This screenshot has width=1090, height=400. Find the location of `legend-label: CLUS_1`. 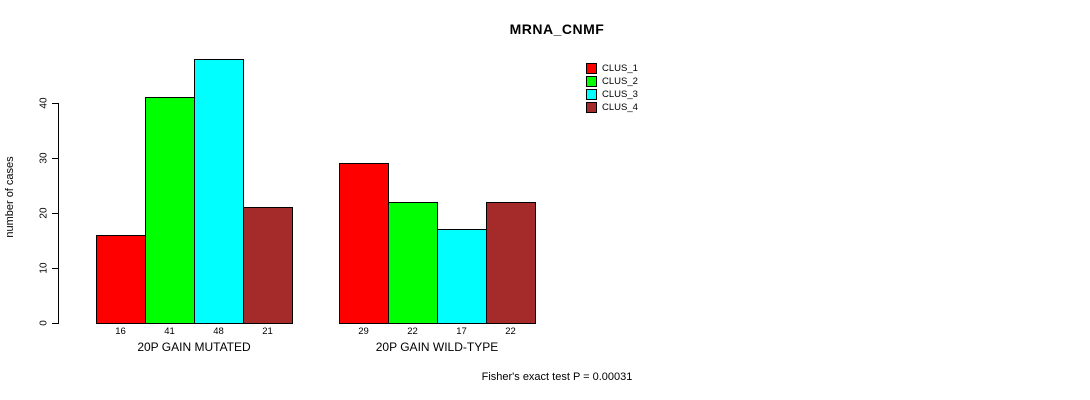

legend-label: CLUS_1 is located at coordinates (620, 68).